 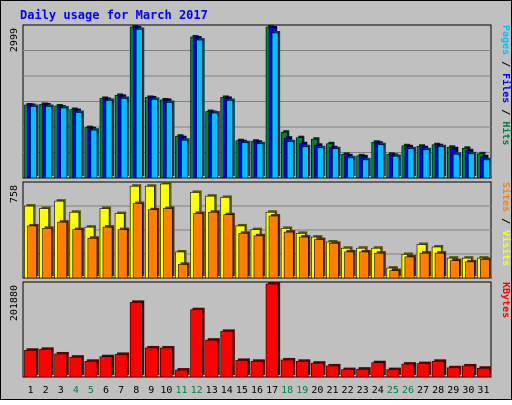 What do you see at coordinates (348, 390) in the screenshot?
I see `x-tick-label-day-22: 22` at bounding box center [348, 390].